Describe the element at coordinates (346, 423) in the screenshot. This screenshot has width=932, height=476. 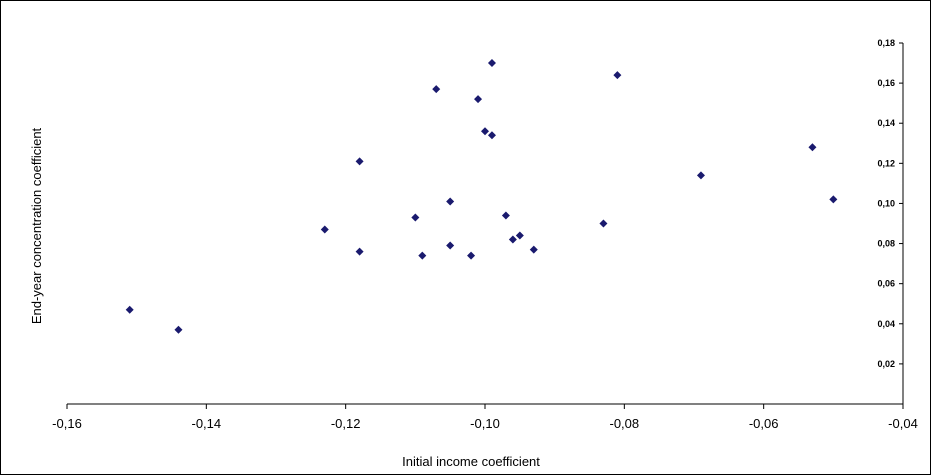
I see `x-tick-label: -0,12` at that location.